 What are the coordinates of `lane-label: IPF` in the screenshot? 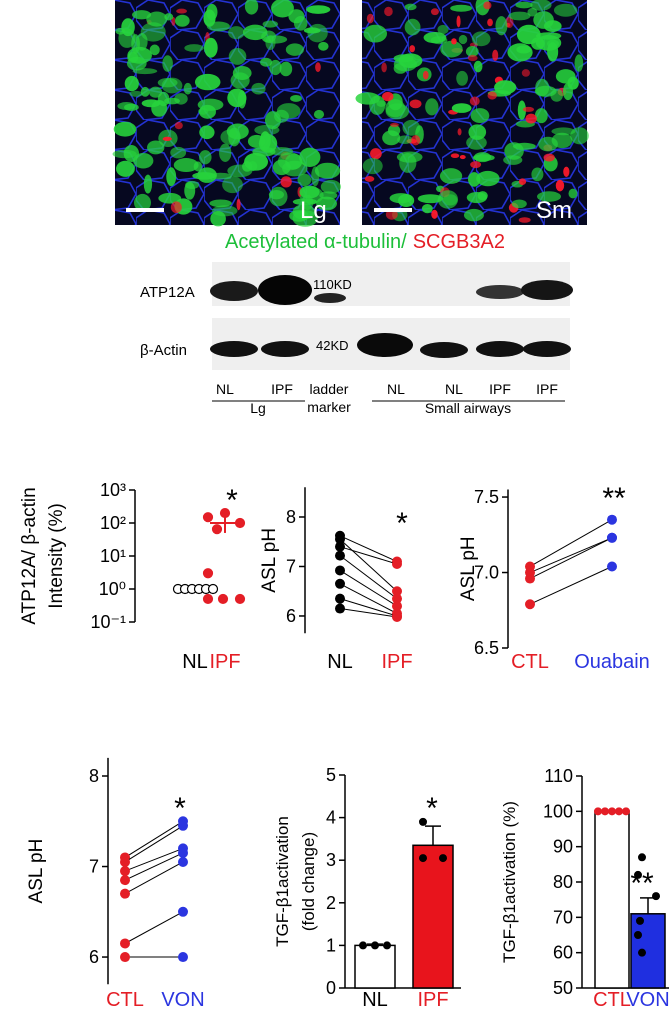 It's located at (547, 389).